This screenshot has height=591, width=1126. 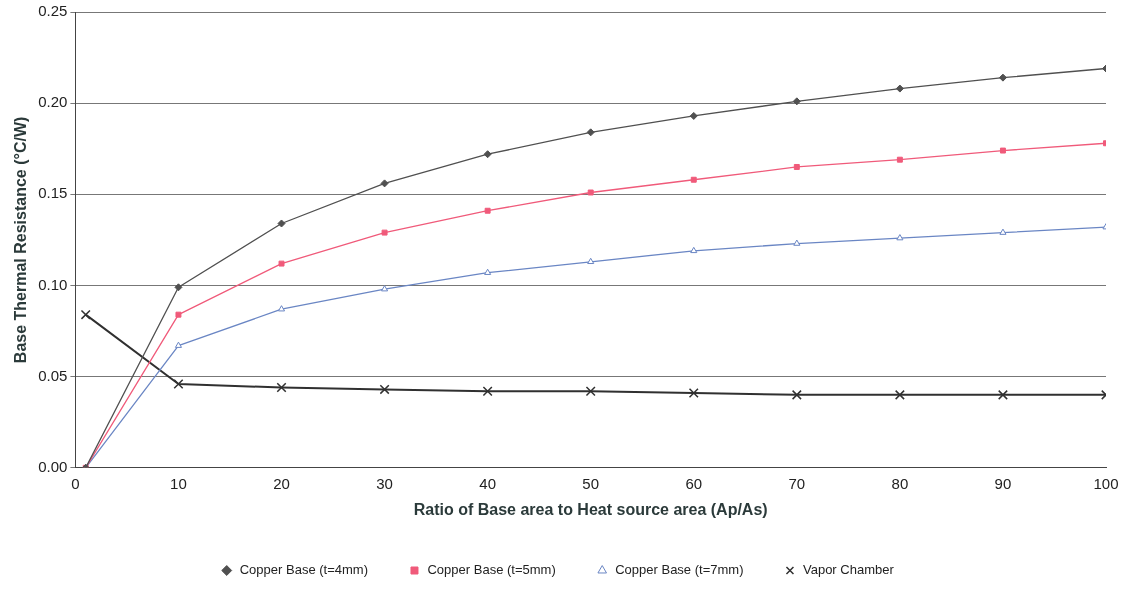 What do you see at coordinates (21, 240) in the screenshot?
I see `y-axis-title: Base Thermal Resistance (°C/W)` at bounding box center [21, 240].